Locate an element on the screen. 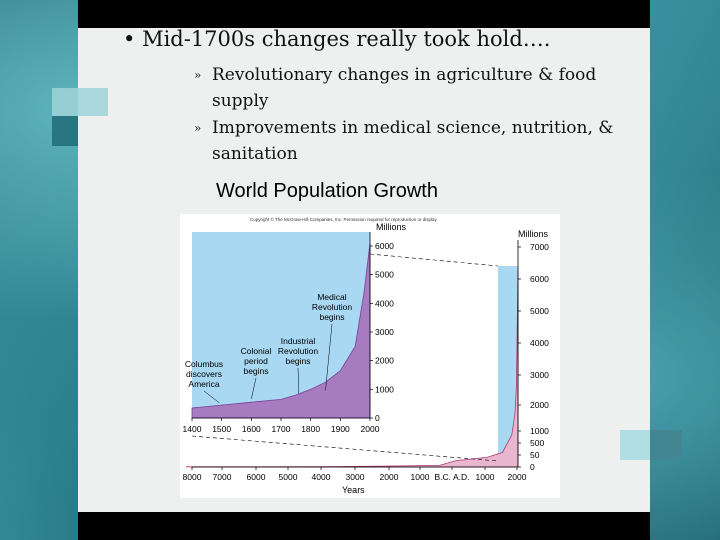  annotation-label: America is located at coordinates (203, 384).